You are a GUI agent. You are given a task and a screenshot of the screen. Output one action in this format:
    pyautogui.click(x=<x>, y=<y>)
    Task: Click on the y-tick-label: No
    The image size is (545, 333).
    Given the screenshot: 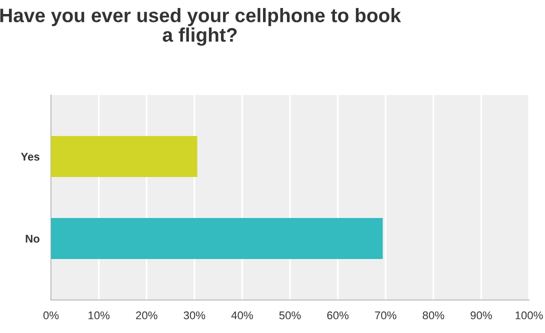 What is the action you would take?
    pyautogui.click(x=33, y=238)
    